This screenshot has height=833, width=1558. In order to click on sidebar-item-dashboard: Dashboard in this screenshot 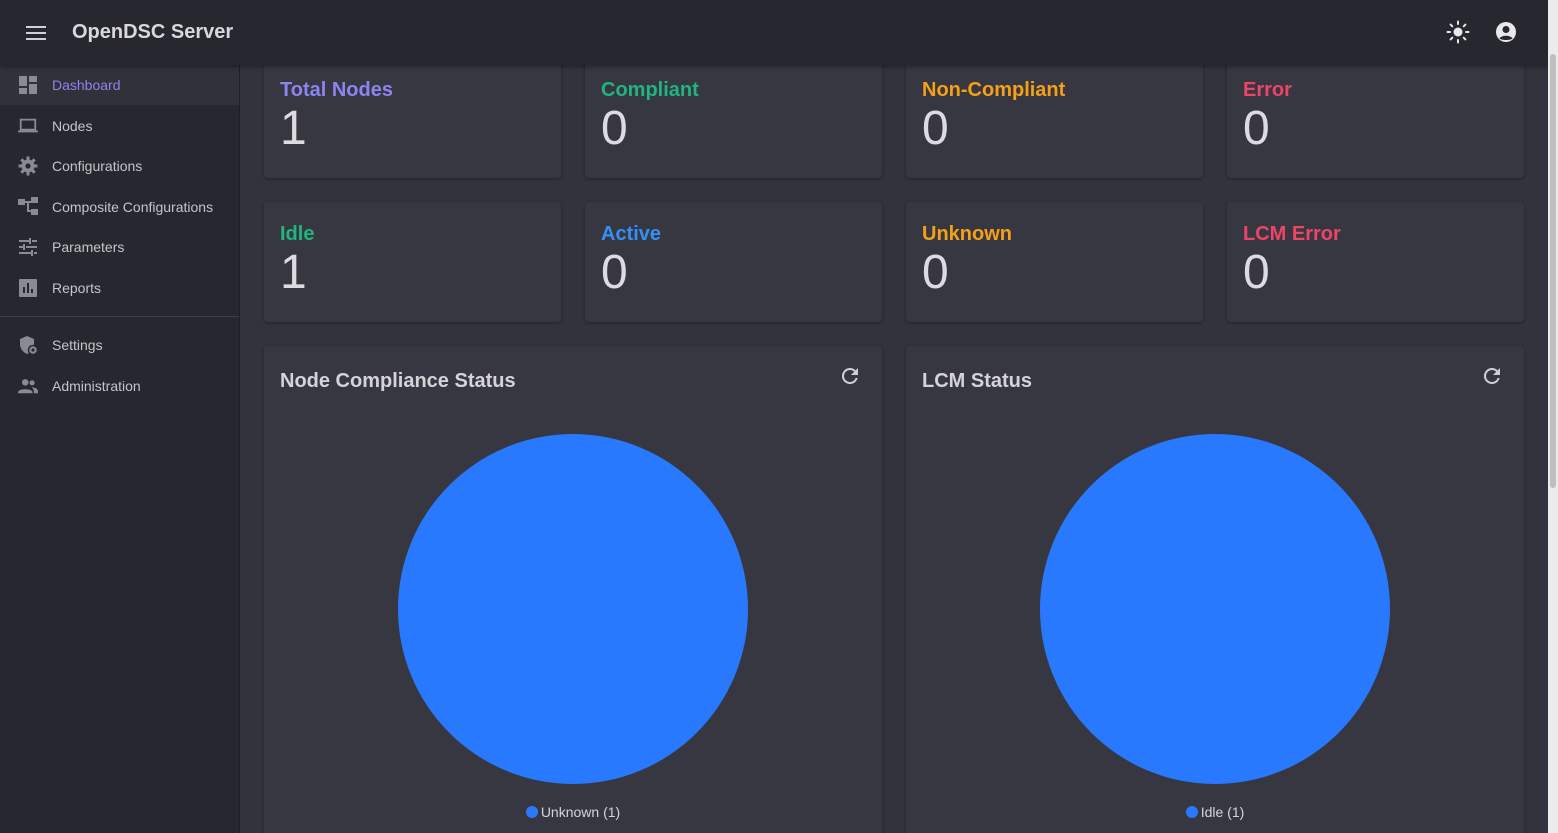, I will do `click(119, 85)`.